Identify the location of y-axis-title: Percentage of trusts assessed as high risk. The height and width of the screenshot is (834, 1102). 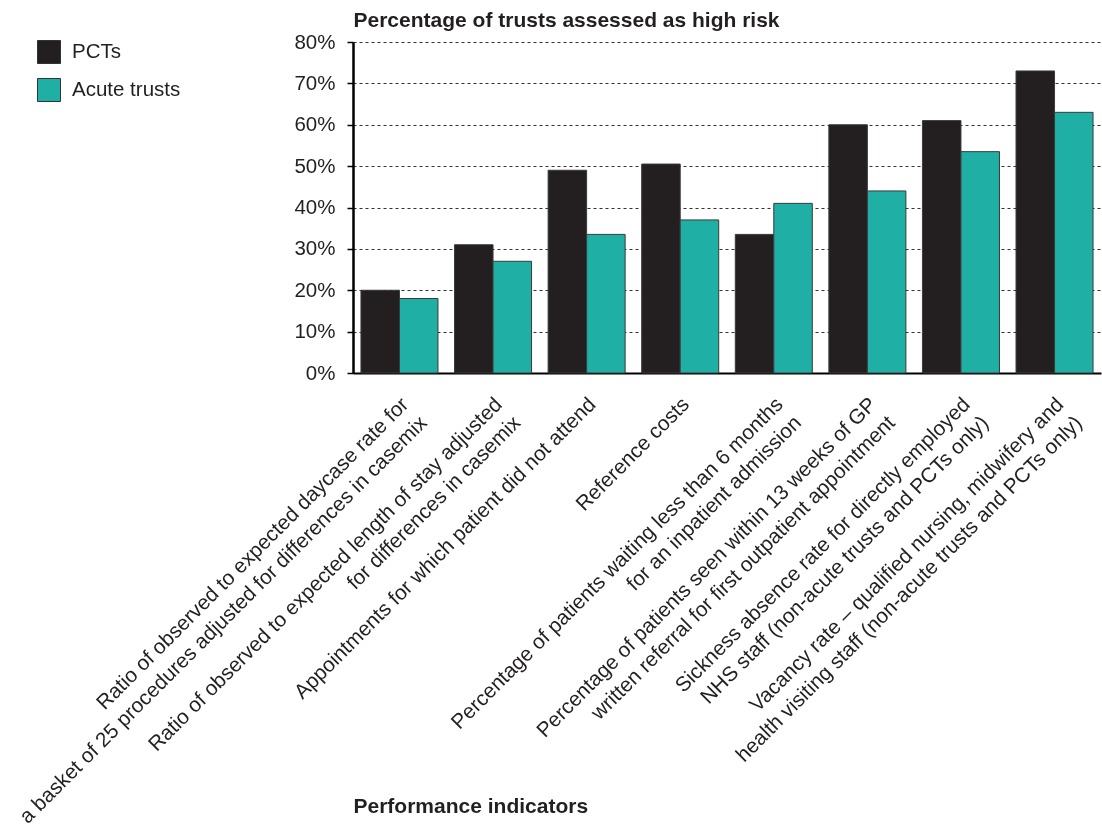
(566, 19).